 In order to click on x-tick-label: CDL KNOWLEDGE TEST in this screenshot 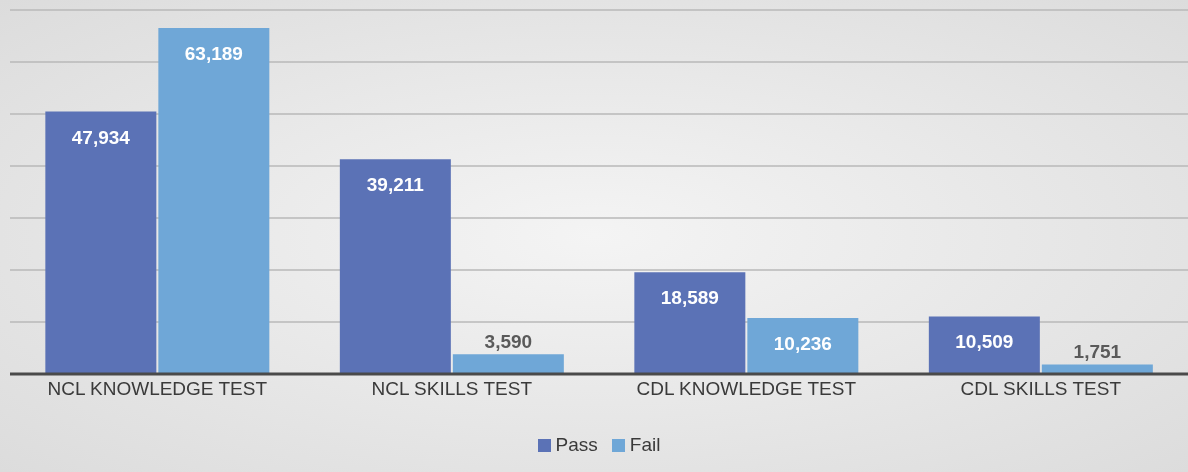, I will do `click(746, 389)`.